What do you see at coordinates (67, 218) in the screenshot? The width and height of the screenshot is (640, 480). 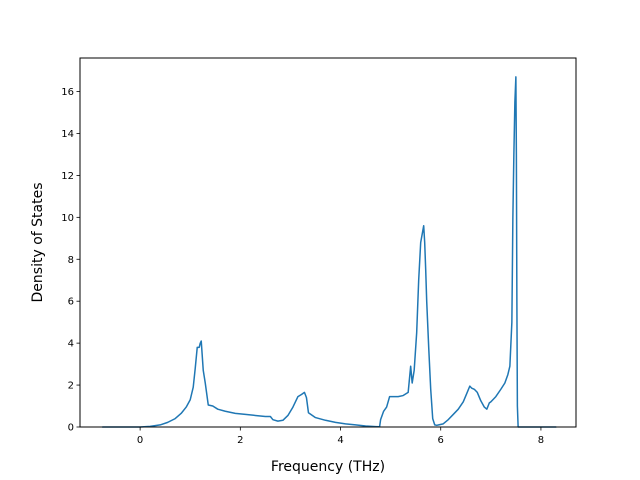 I see `y-tick-label: 10` at bounding box center [67, 218].